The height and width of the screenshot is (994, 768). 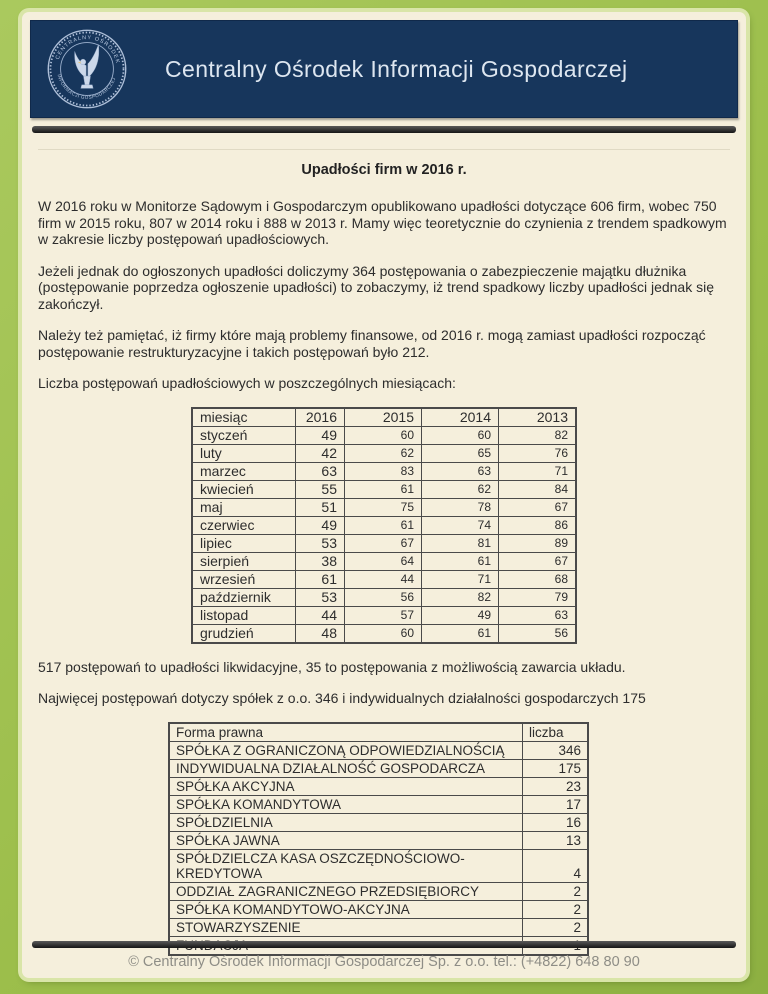 I want to click on label-cell: styczeń, so click(x=243, y=435).